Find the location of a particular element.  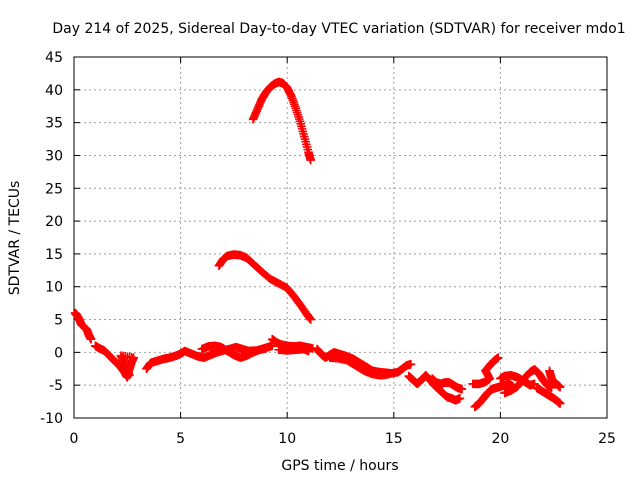

y-tick-label: 40 is located at coordinates (54, 91).